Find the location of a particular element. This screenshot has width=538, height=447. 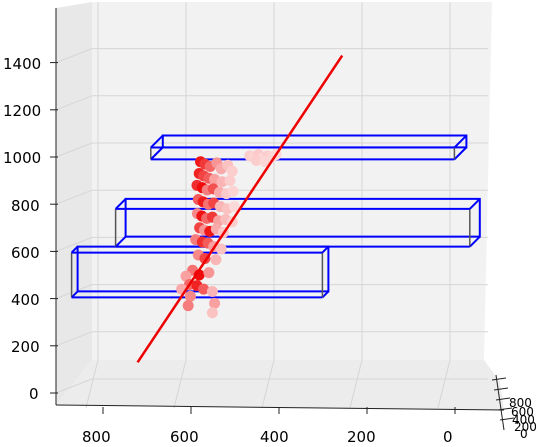

depth-tick-label: 800 is located at coordinates (520, 403).